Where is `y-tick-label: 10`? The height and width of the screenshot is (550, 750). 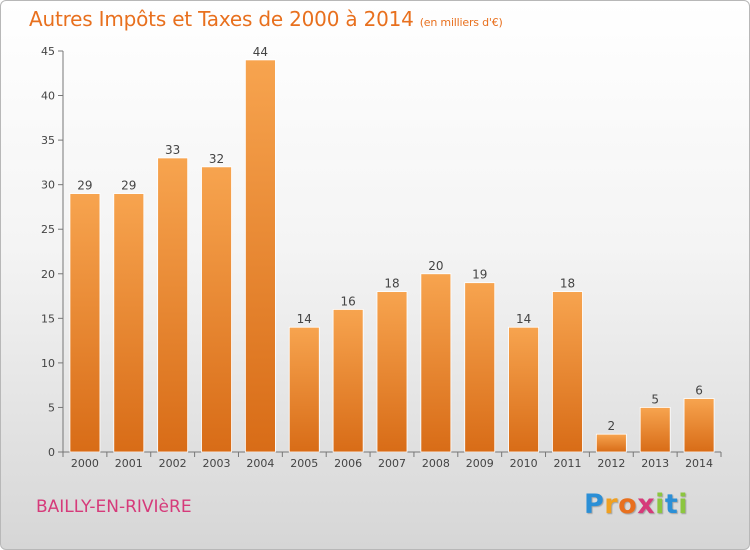 y-tick-label: 10 is located at coordinates (48, 363).